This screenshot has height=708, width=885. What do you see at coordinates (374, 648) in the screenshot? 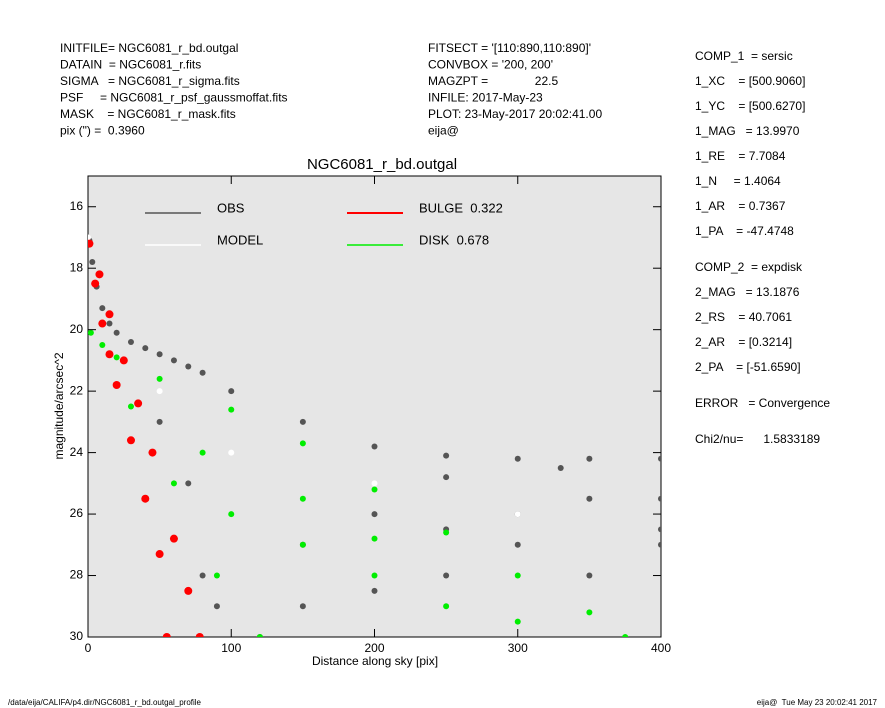
I see `x-tick-label: 200` at bounding box center [374, 648].